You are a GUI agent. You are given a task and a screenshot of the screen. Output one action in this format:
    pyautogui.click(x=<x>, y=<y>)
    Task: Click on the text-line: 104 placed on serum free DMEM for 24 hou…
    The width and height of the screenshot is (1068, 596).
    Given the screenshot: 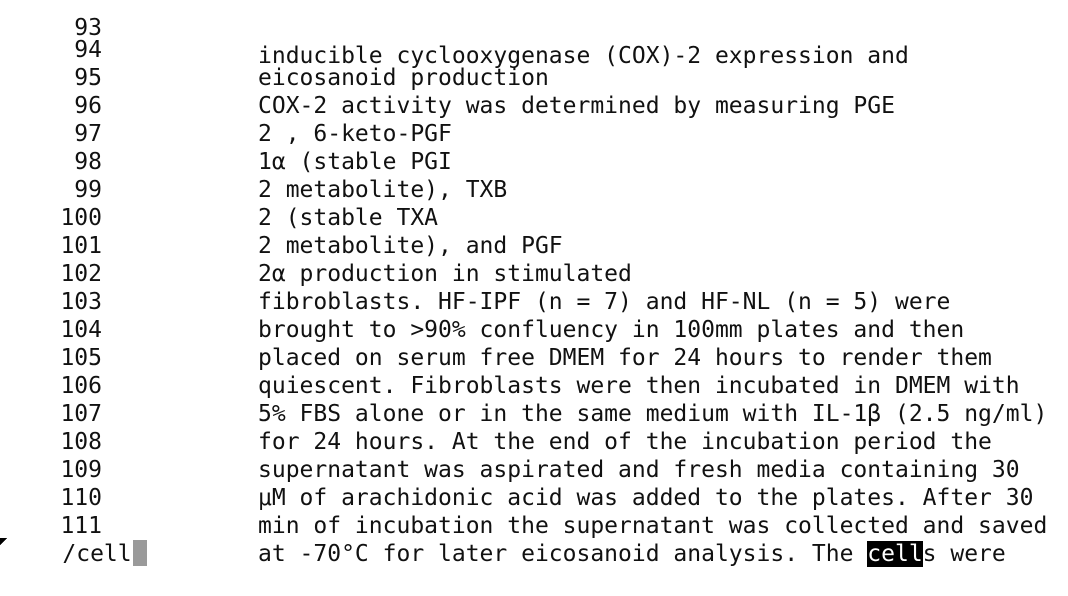 What is the action you would take?
    pyautogui.click(x=534, y=329)
    